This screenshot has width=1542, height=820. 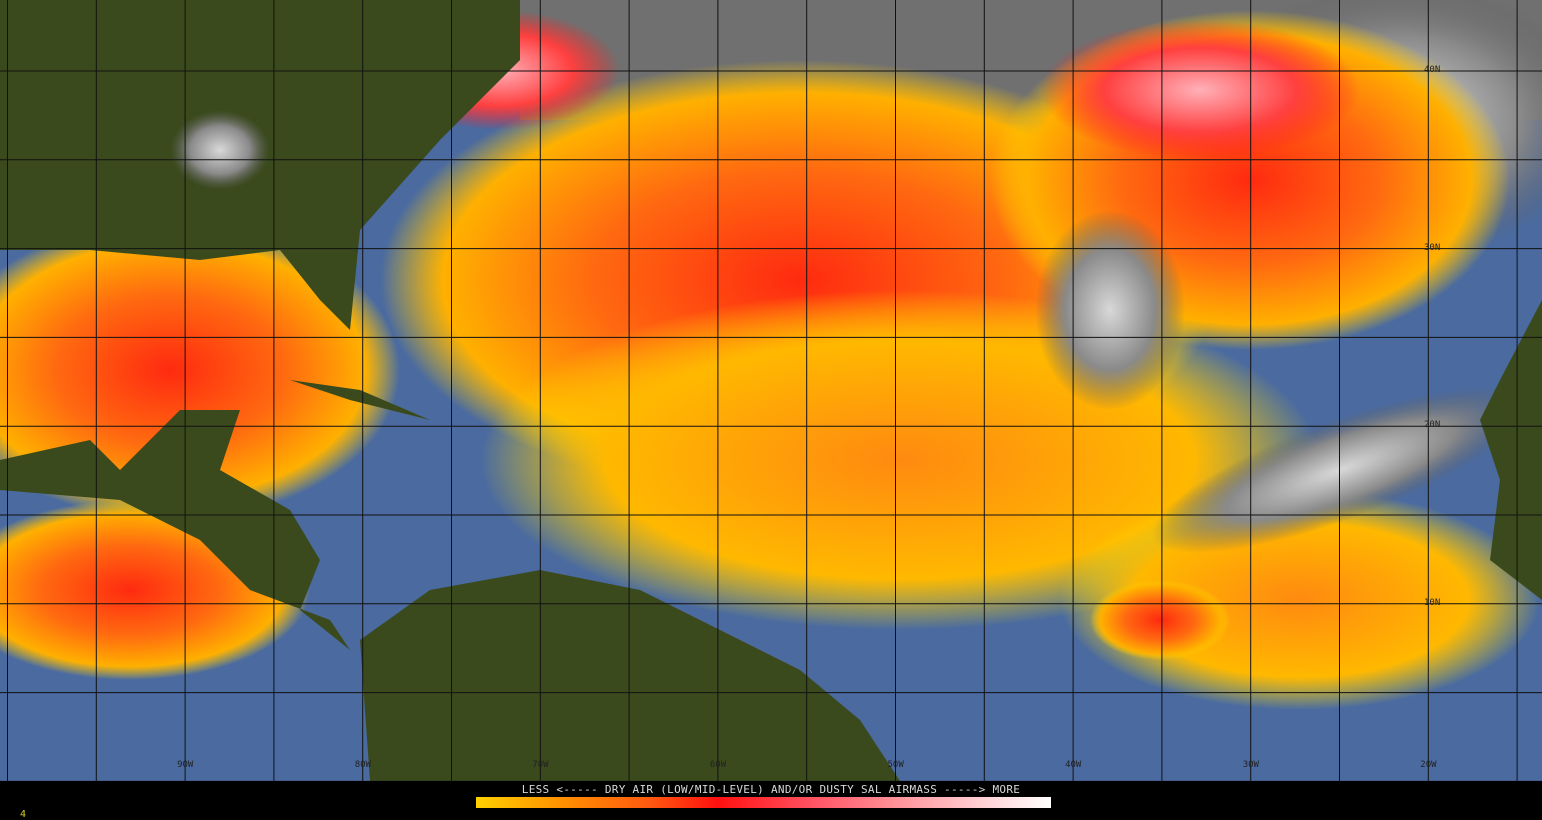 What do you see at coordinates (1432, 602) in the screenshot?
I see `latitude-label: 10N` at bounding box center [1432, 602].